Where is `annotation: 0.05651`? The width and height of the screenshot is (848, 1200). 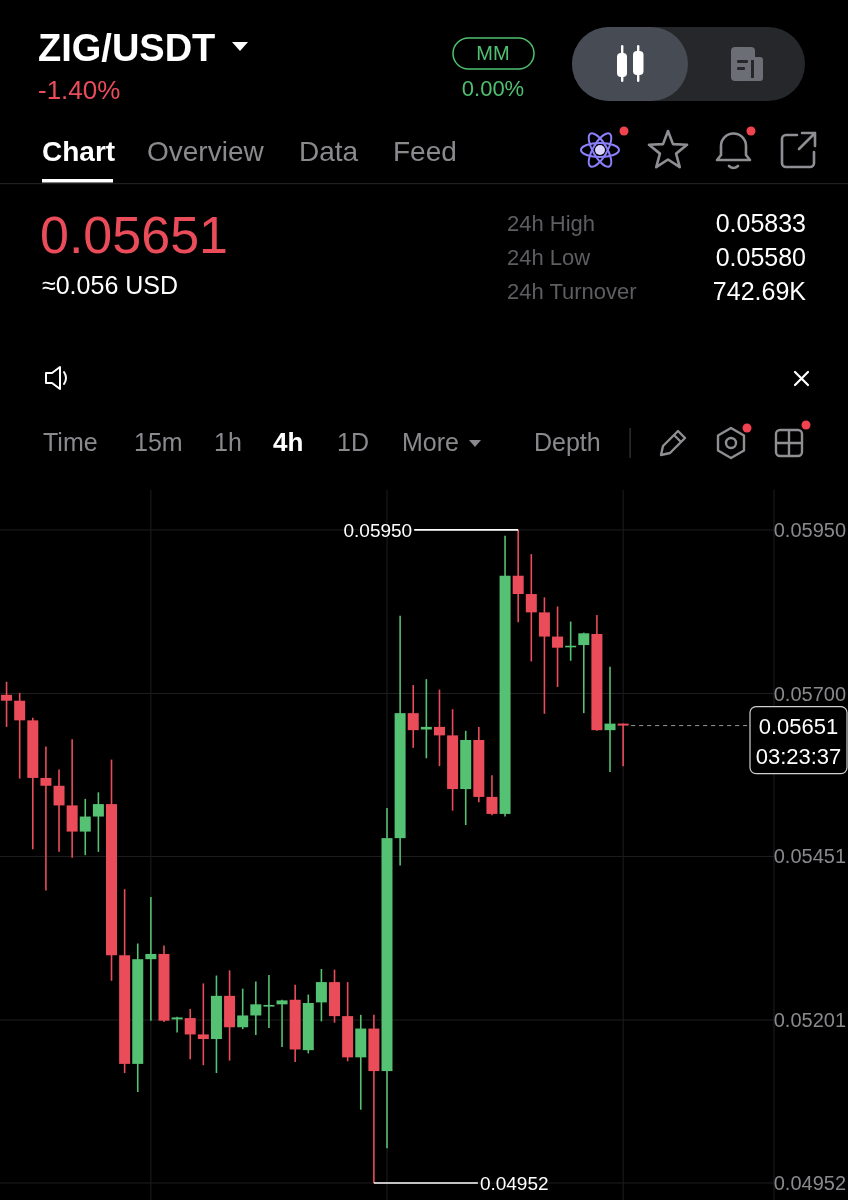 annotation: 0.05651 is located at coordinates (798, 726).